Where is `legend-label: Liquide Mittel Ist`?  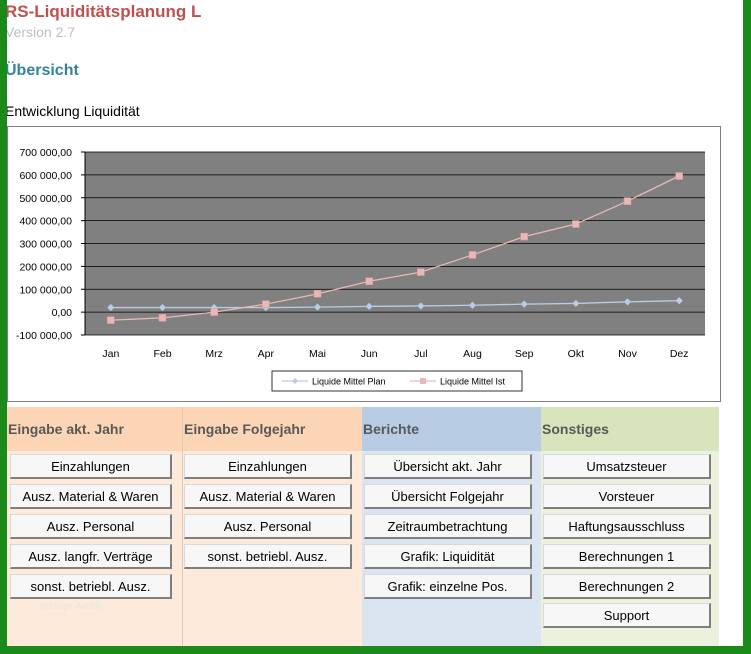 legend-label: Liquide Mittel Ist is located at coordinates (473, 382).